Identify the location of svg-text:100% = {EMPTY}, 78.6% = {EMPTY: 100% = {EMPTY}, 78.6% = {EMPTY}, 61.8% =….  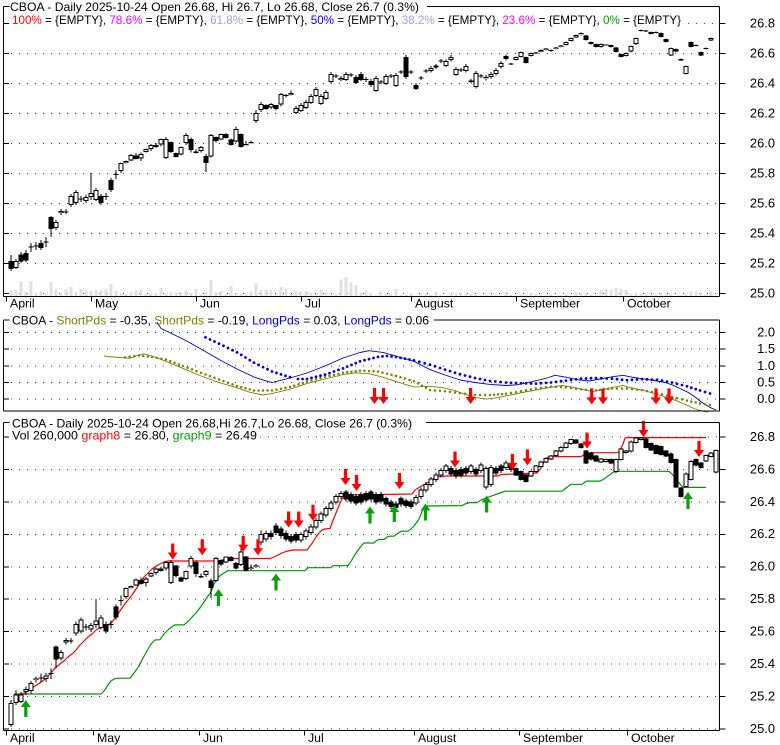
(346, 20).